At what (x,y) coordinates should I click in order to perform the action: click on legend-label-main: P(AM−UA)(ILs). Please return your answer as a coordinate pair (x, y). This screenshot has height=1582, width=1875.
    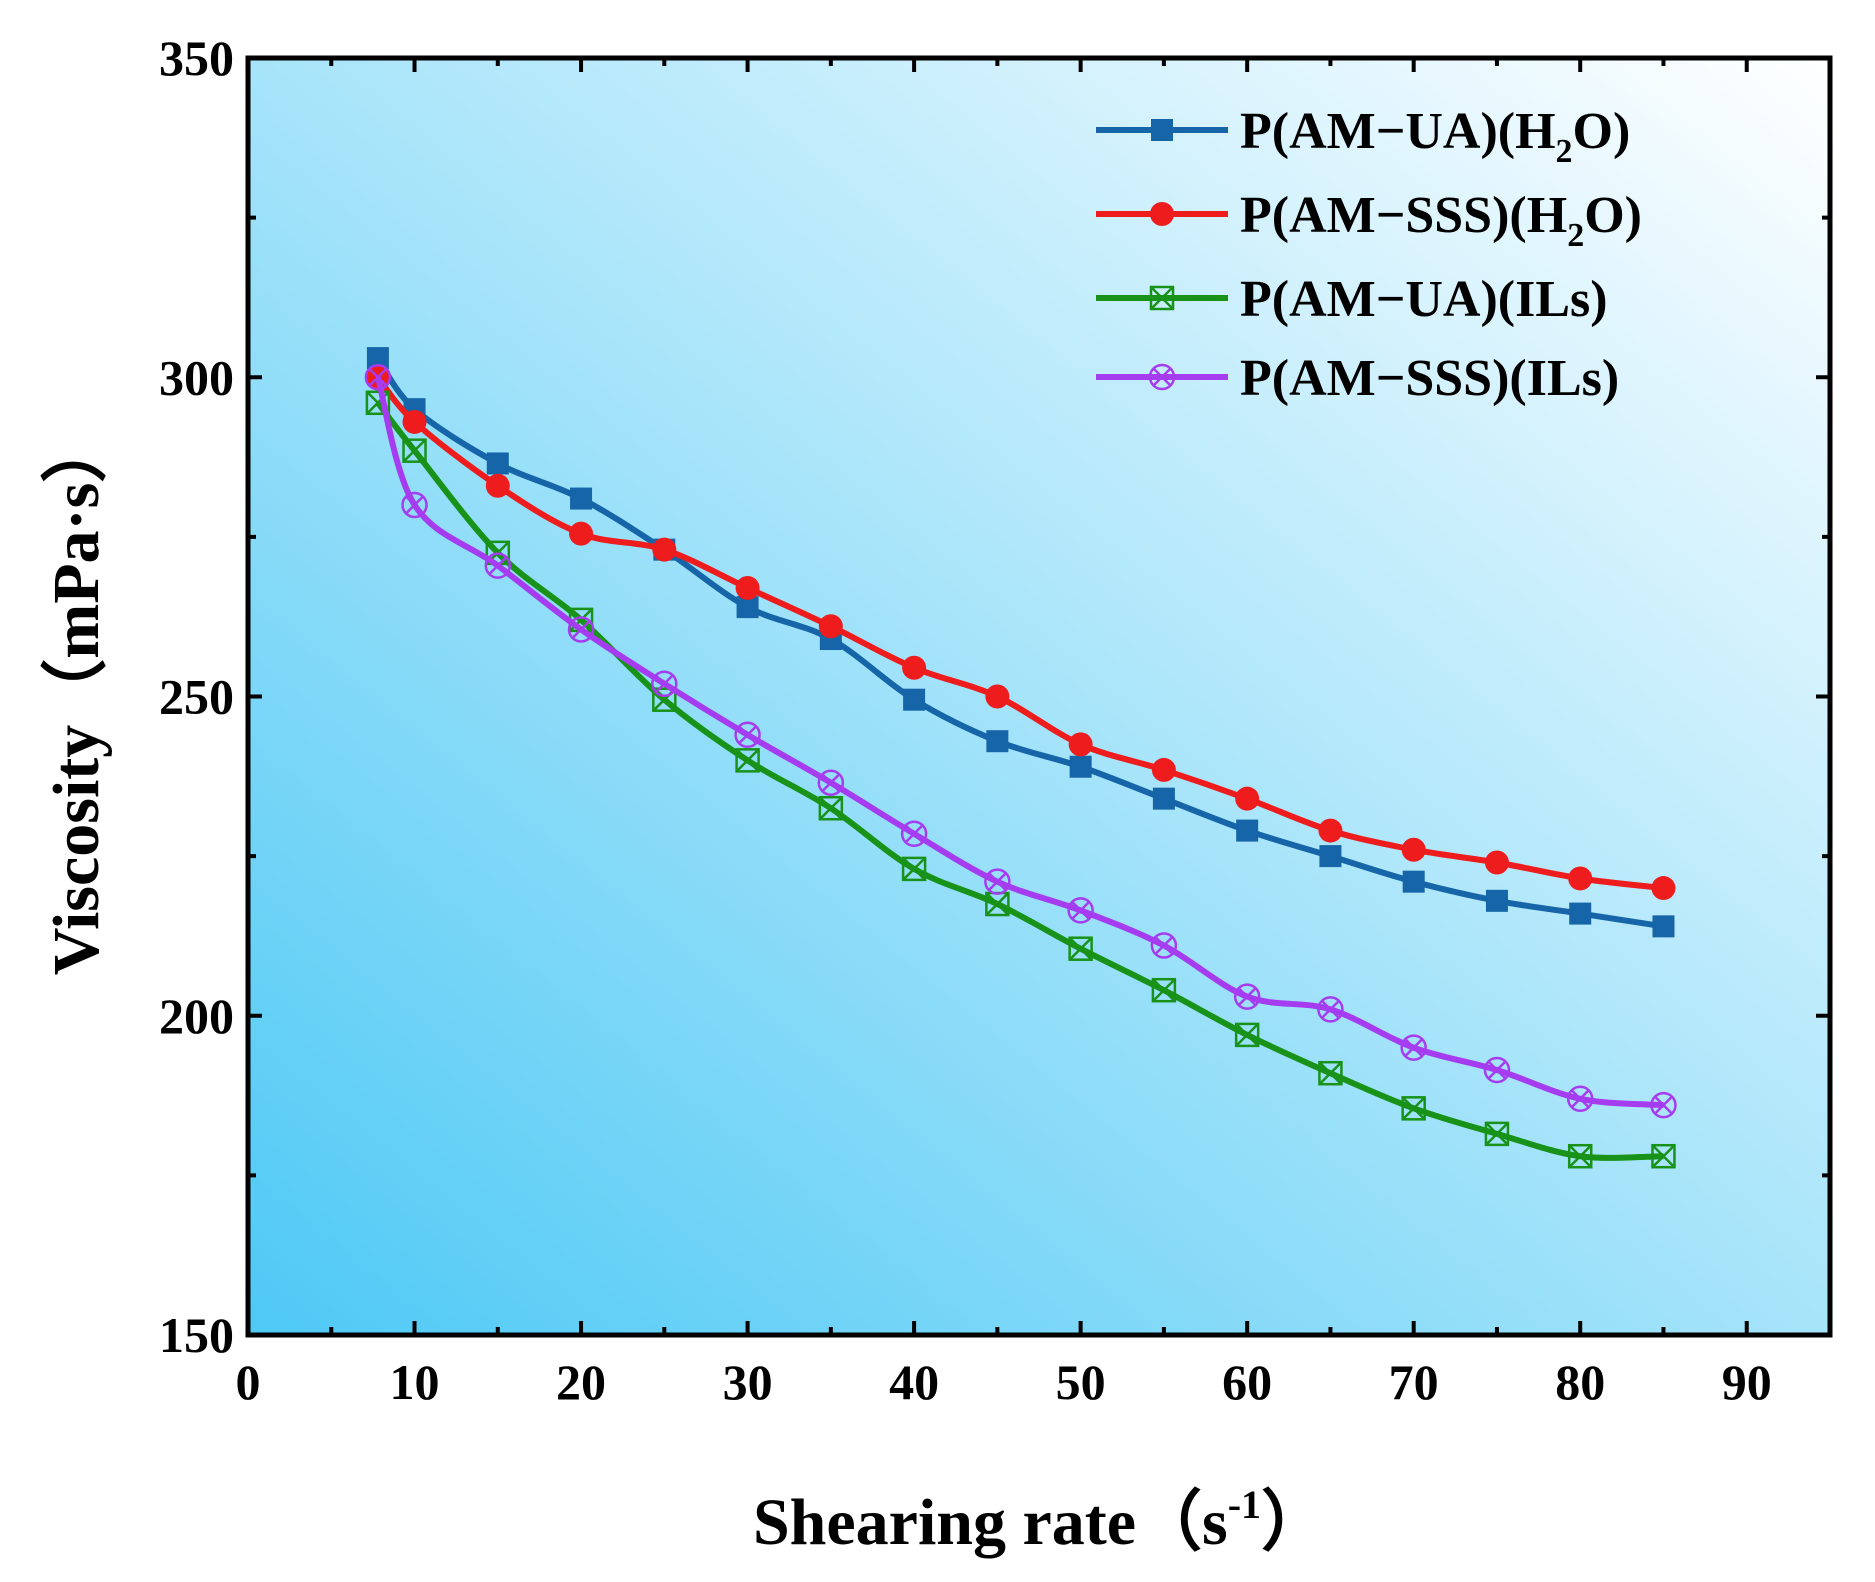
    Looking at the image, I should click on (1424, 299).